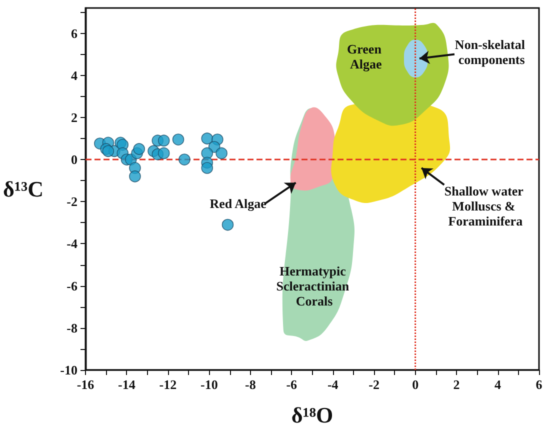 Image resolution: width=547 pixels, height=432 pixels. What do you see at coordinates (72, 244) in the screenshot?
I see `y-tick-label: -4` at bounding box center [72, 244].